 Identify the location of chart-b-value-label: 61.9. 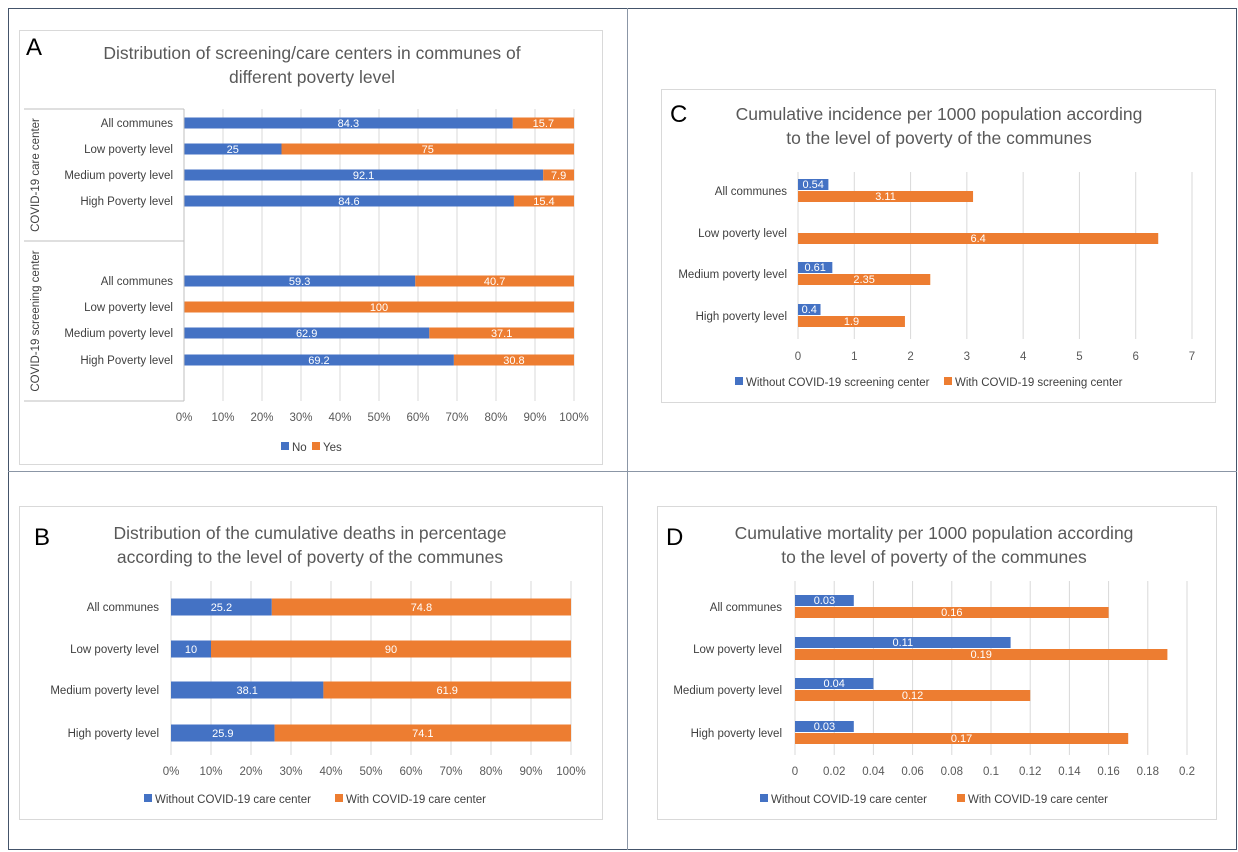
(446, 691).